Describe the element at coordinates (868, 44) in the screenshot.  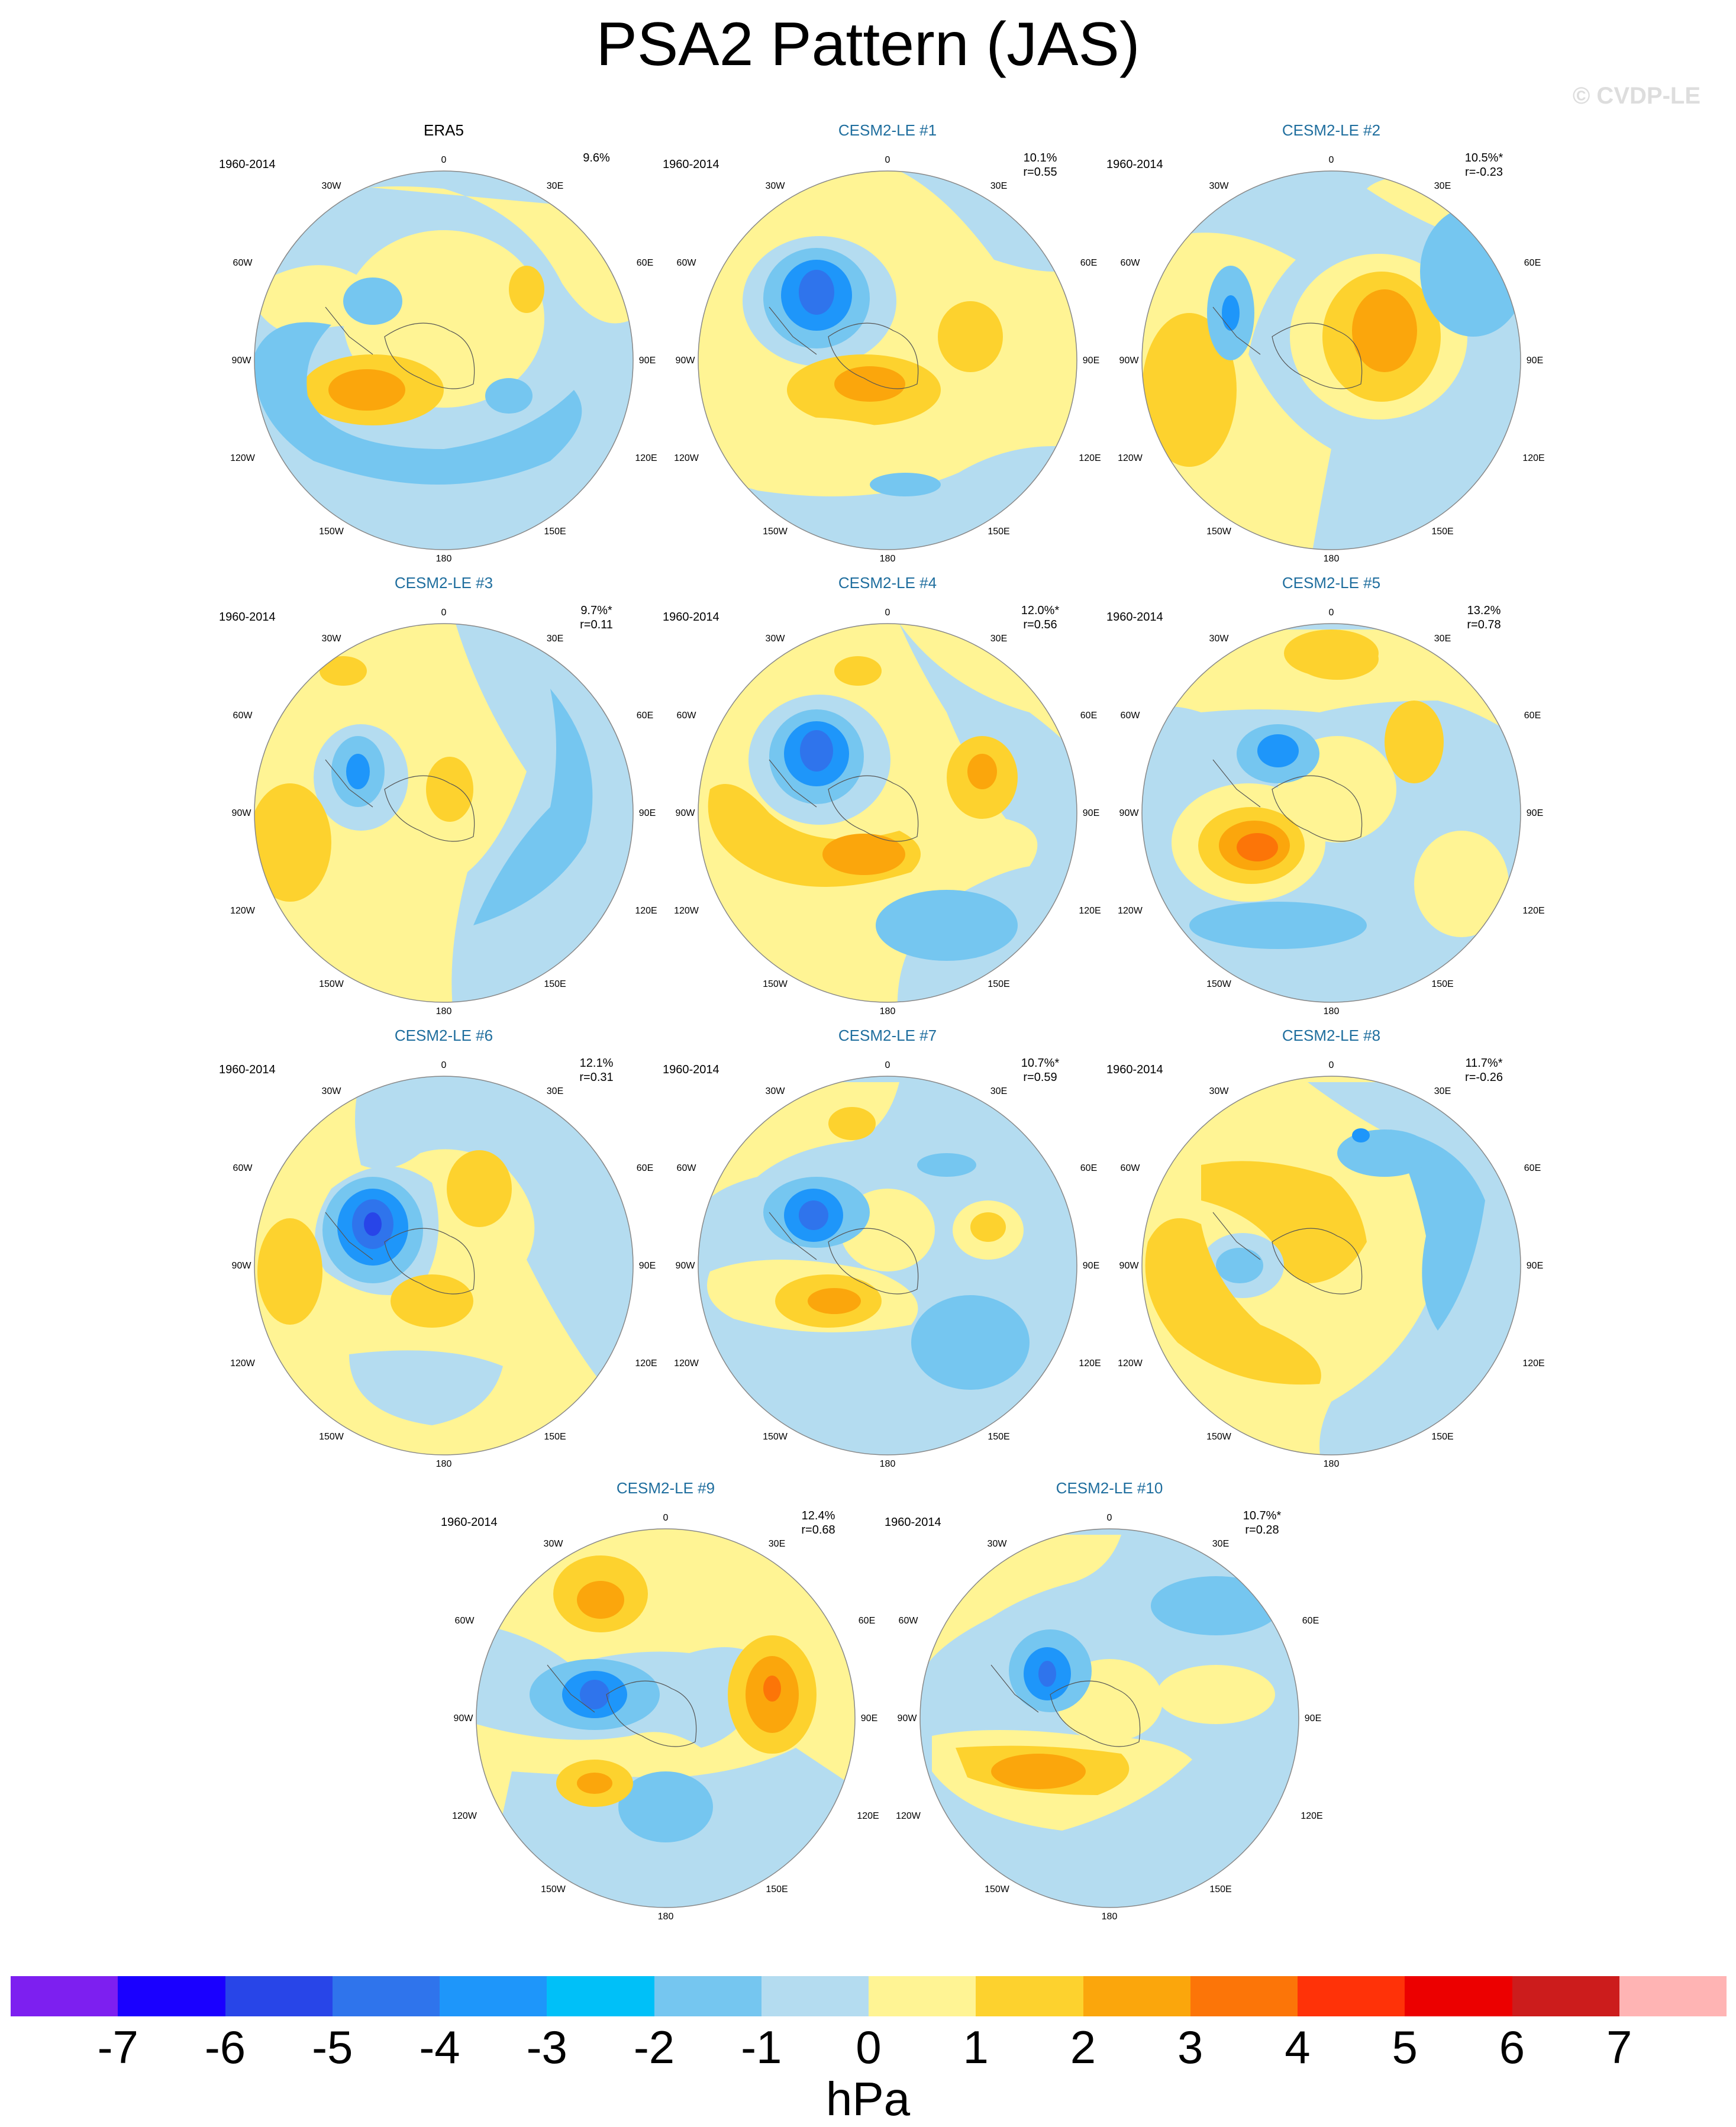
I see `figure-title: PSA2 Pattern (JAS)` at that location.